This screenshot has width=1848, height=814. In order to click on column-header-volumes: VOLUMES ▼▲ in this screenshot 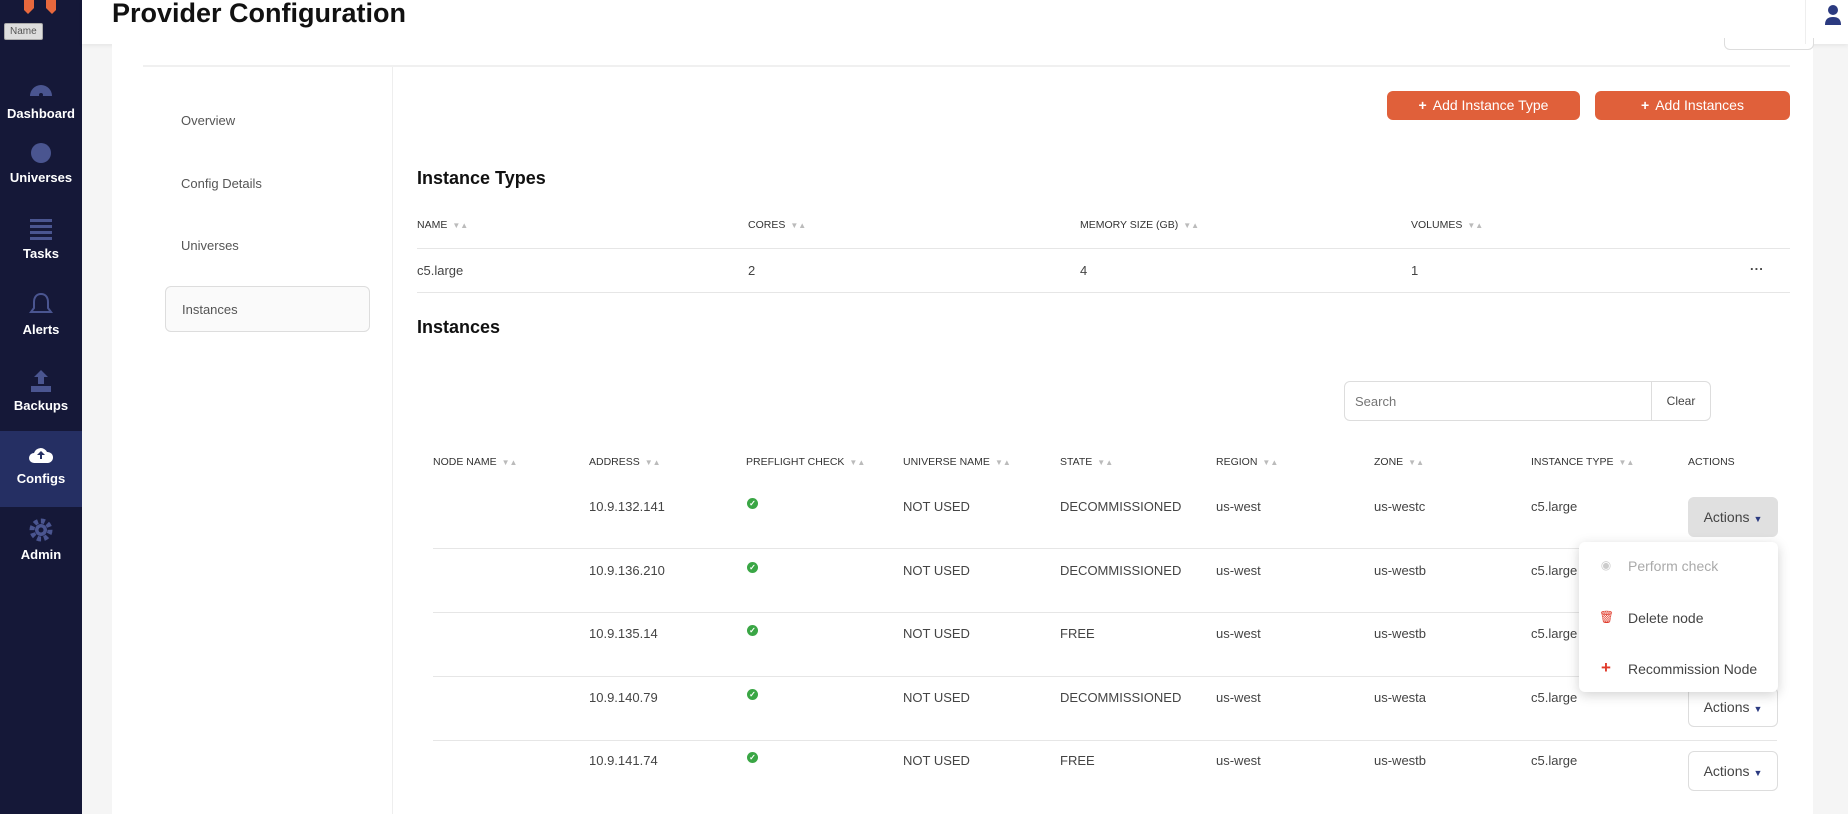, I will do `click(1447, 225)`.